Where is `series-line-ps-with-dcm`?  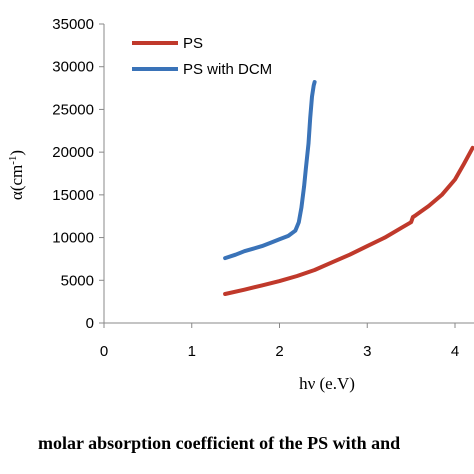 series-line-ps-with-dcm is located at coordinates (270, 170).